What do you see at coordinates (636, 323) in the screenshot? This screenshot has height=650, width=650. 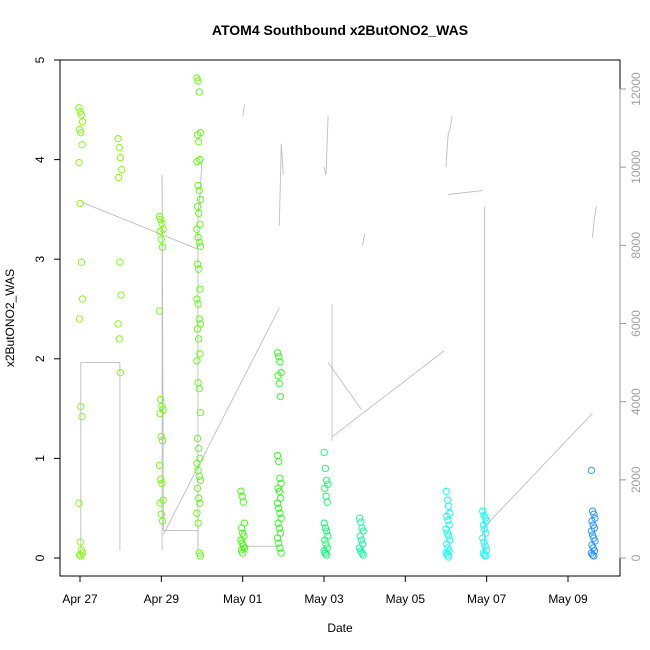 I see `y2-tick-label: 6000` at bounding box center [636, 323].